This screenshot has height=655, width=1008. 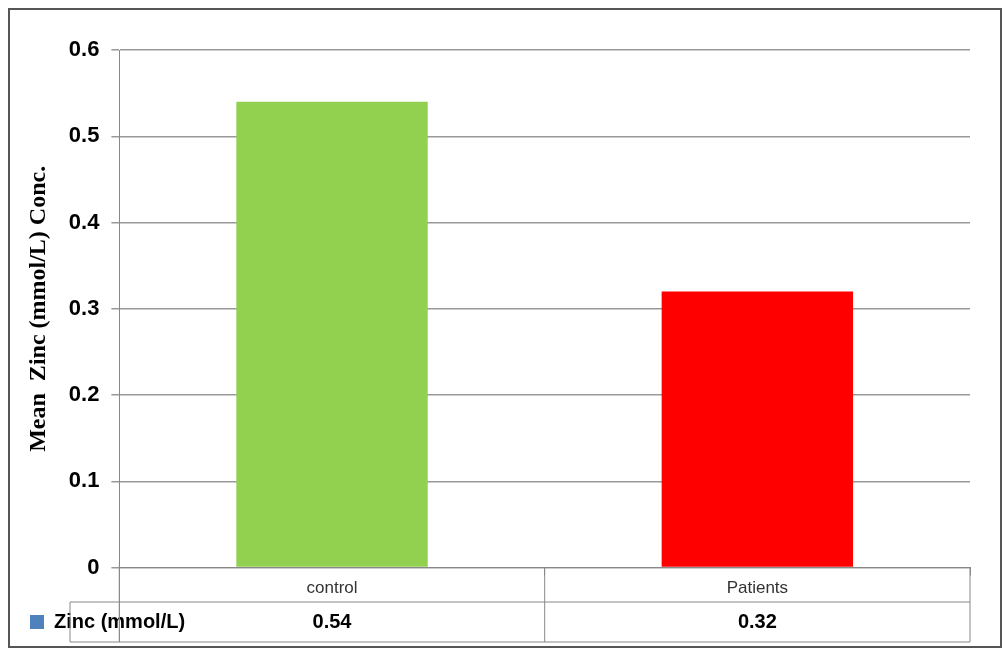 I want to click on x-tick-label: Patients, so click(x=757, y=588).